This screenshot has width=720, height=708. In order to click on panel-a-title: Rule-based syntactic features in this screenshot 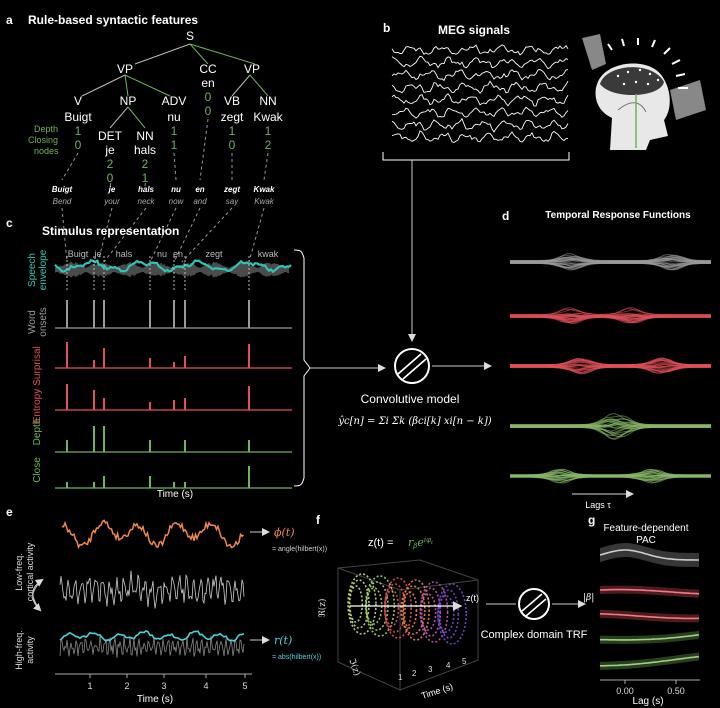, I will do `click(113, 20)`.